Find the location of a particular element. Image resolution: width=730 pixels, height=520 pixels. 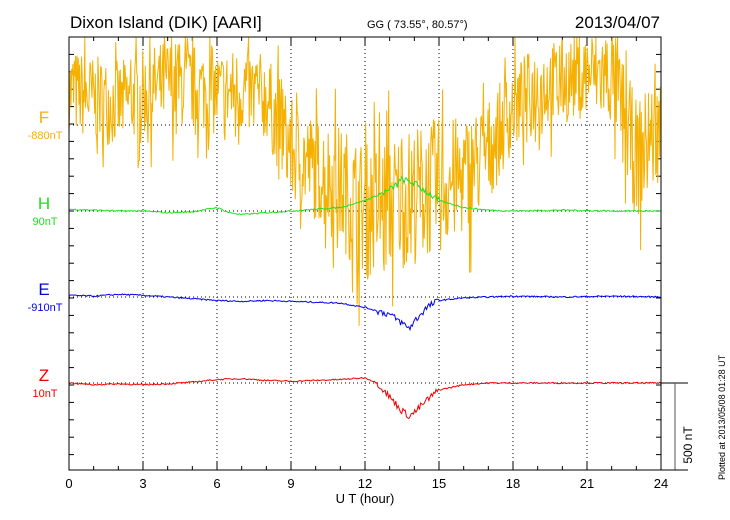

x-tick-label: 9 is located at coordinates (290, 483).